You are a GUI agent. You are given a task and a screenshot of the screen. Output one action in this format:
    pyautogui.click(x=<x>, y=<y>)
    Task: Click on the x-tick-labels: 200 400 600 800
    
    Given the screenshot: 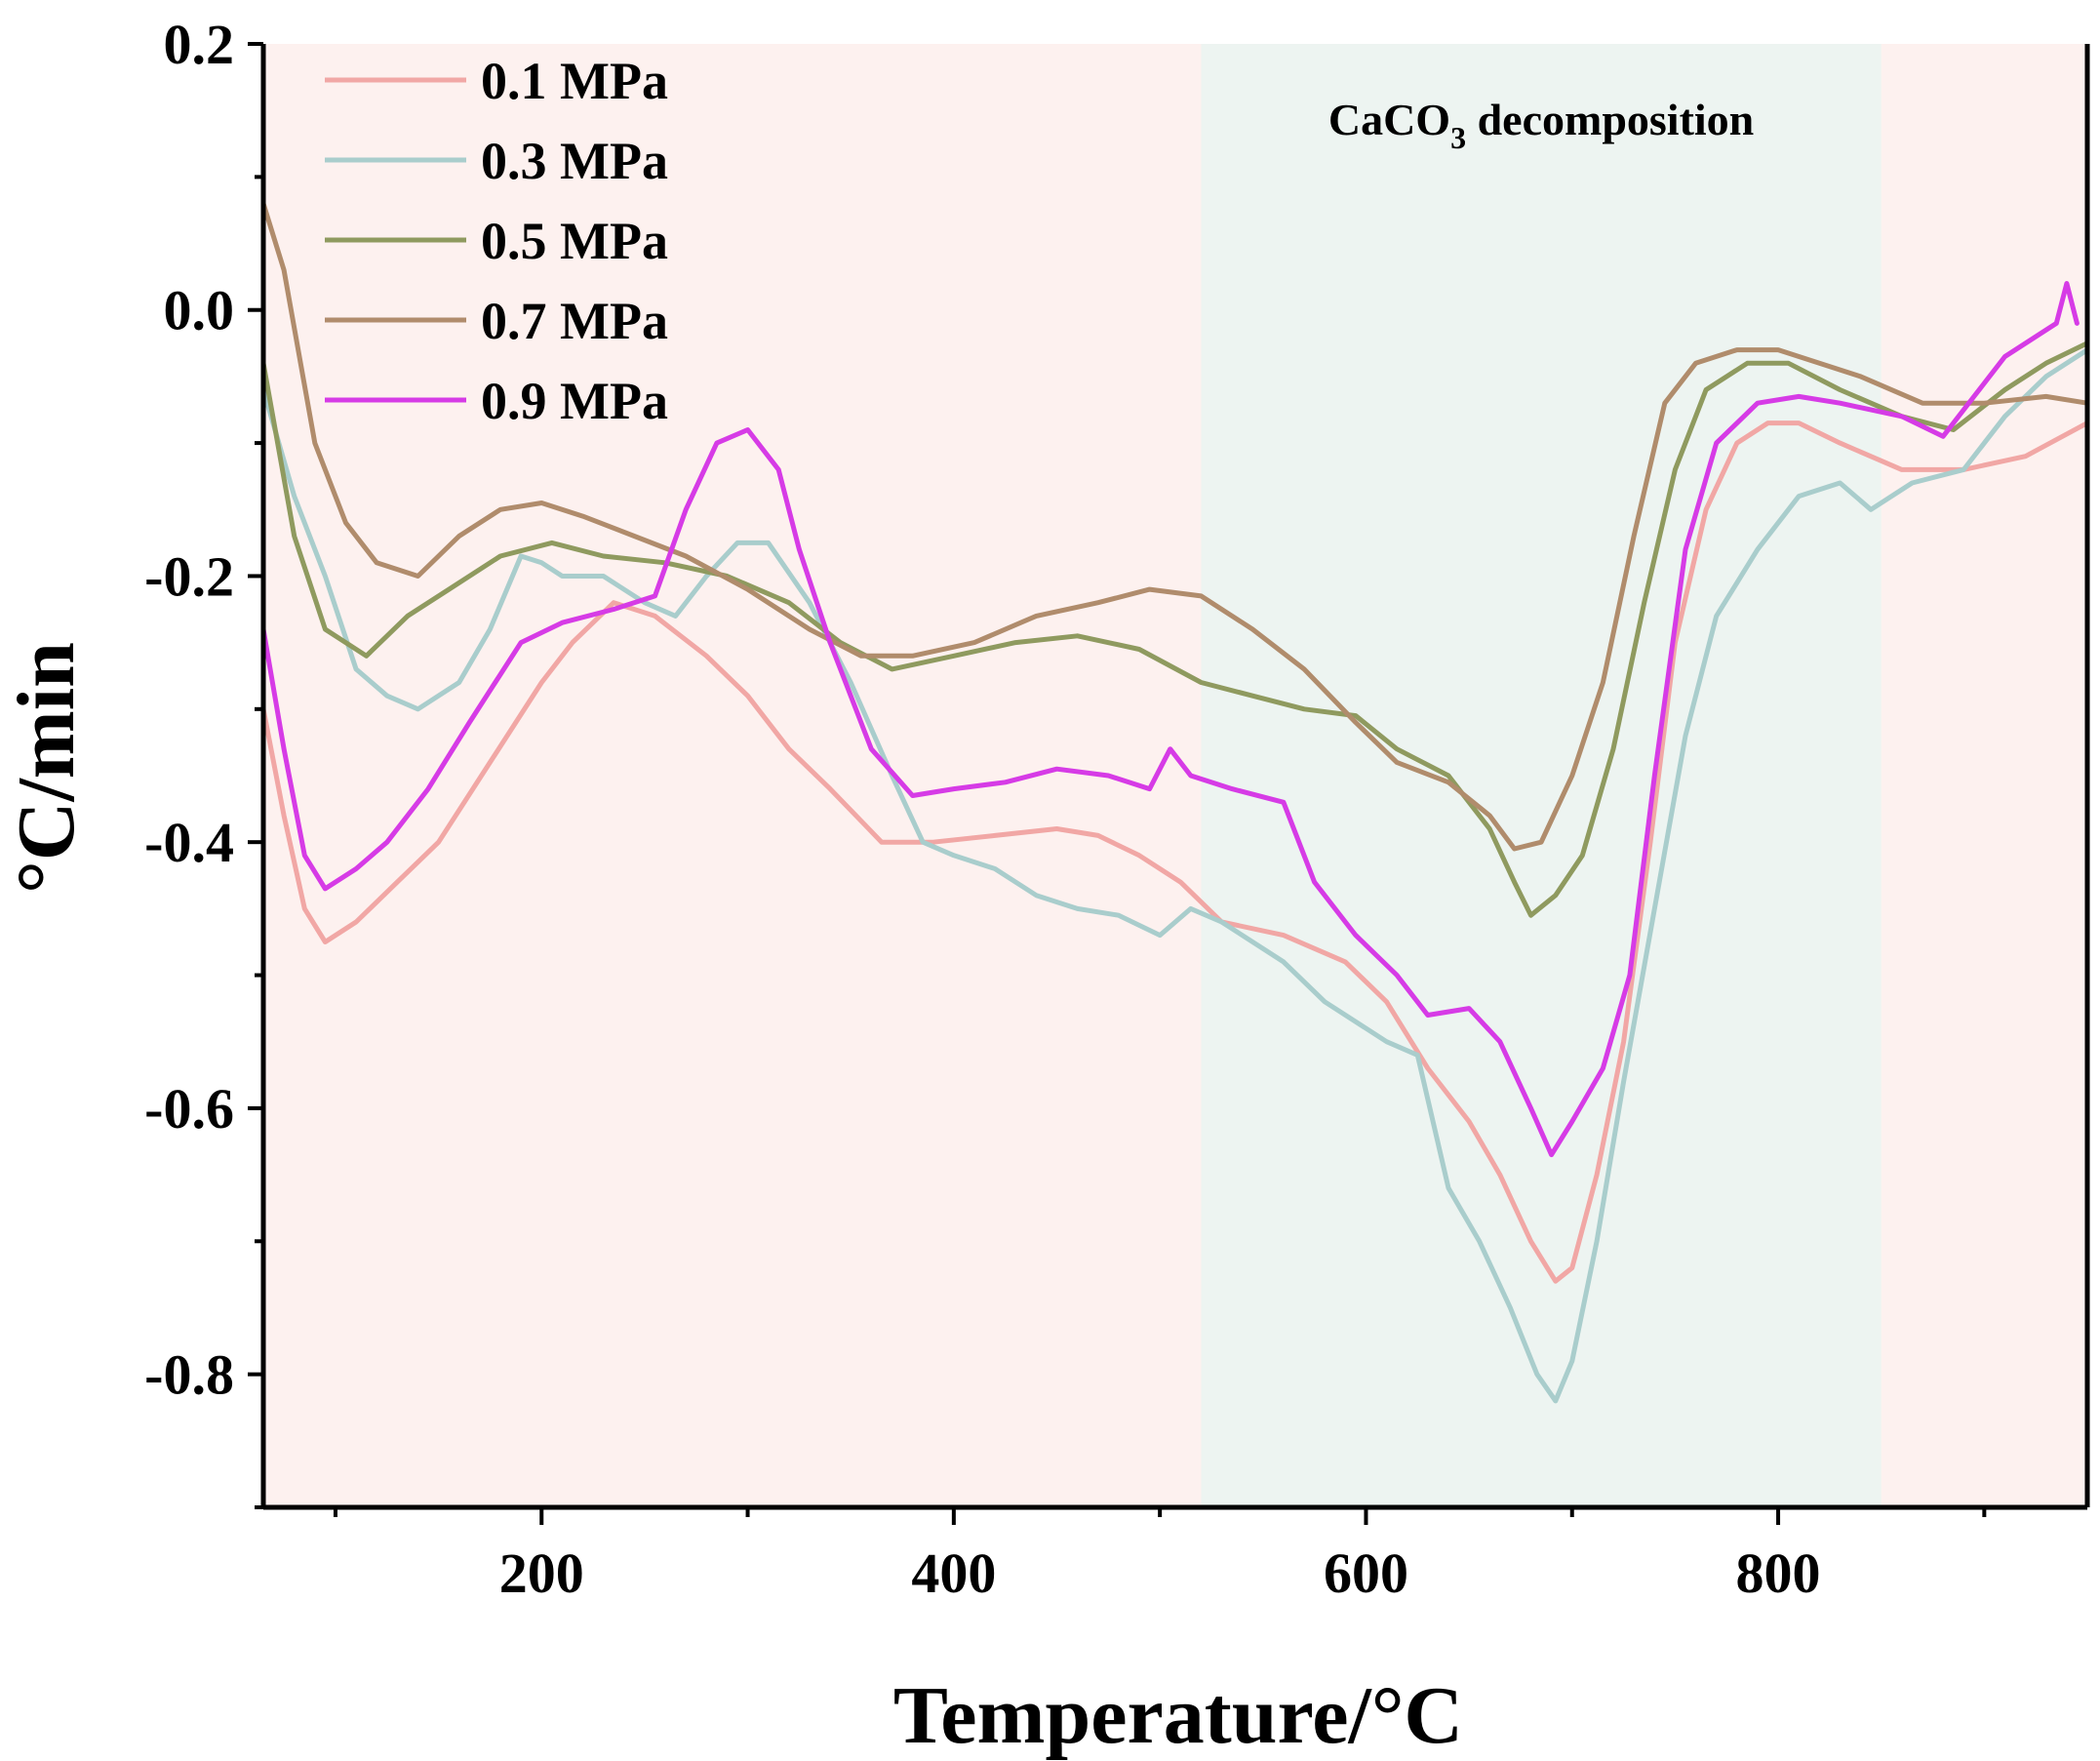 What is the action you would take?
    pyautogui.click(x=1160, y=1573)
    